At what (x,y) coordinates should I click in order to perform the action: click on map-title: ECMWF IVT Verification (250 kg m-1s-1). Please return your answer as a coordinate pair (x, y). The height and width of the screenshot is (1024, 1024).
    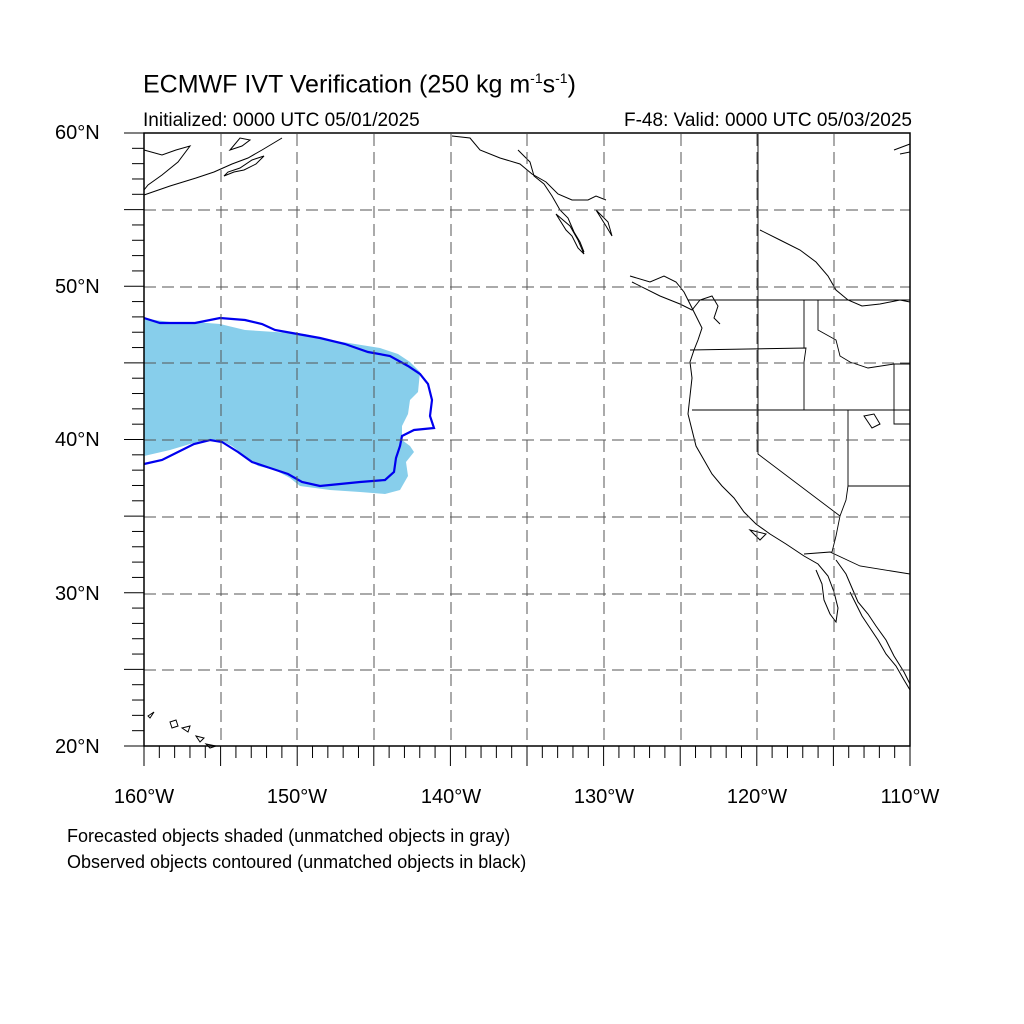
    Looking at the image, I should click on (359, 84).